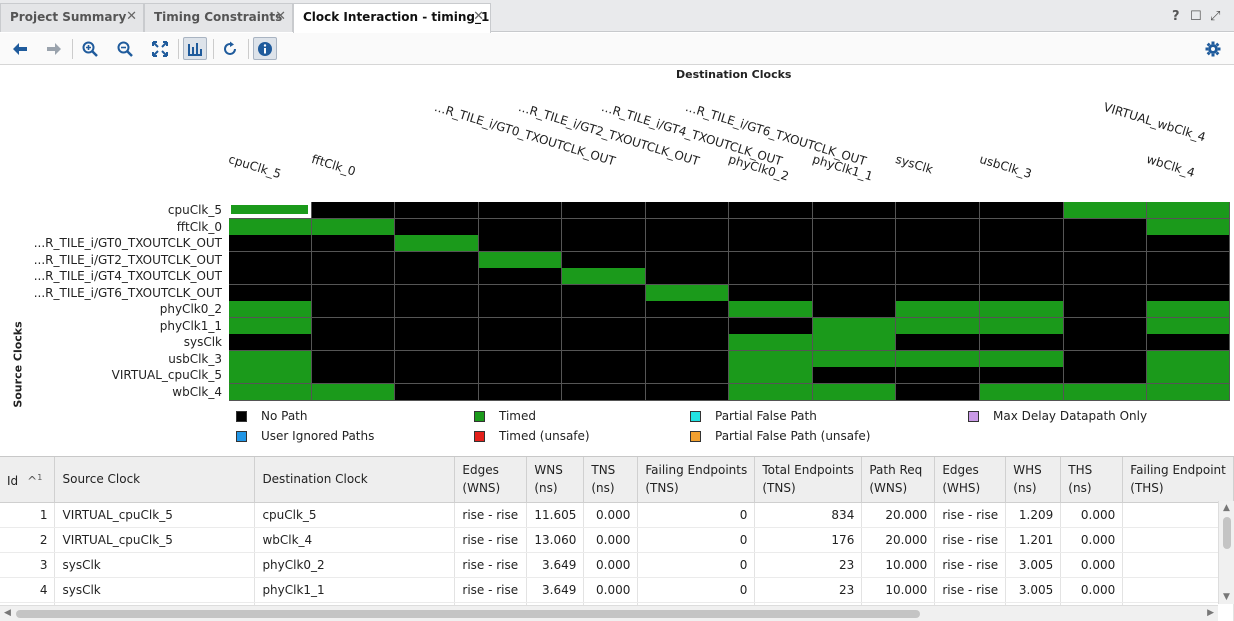  I want to click on help-icon: ?, so click(1176, 16).